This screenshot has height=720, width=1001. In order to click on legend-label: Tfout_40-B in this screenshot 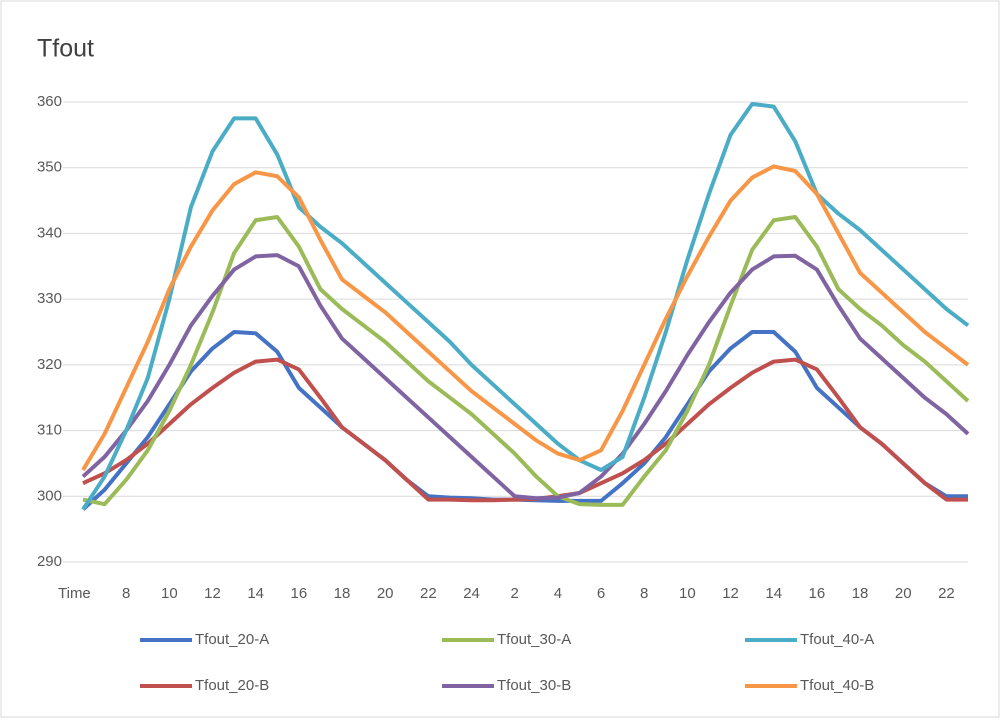, I will do `click(837, 685)`.